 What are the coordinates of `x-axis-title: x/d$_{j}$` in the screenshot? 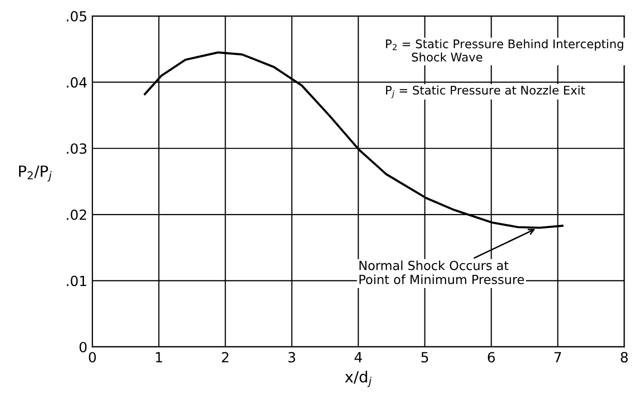 It's located at (358, 379).